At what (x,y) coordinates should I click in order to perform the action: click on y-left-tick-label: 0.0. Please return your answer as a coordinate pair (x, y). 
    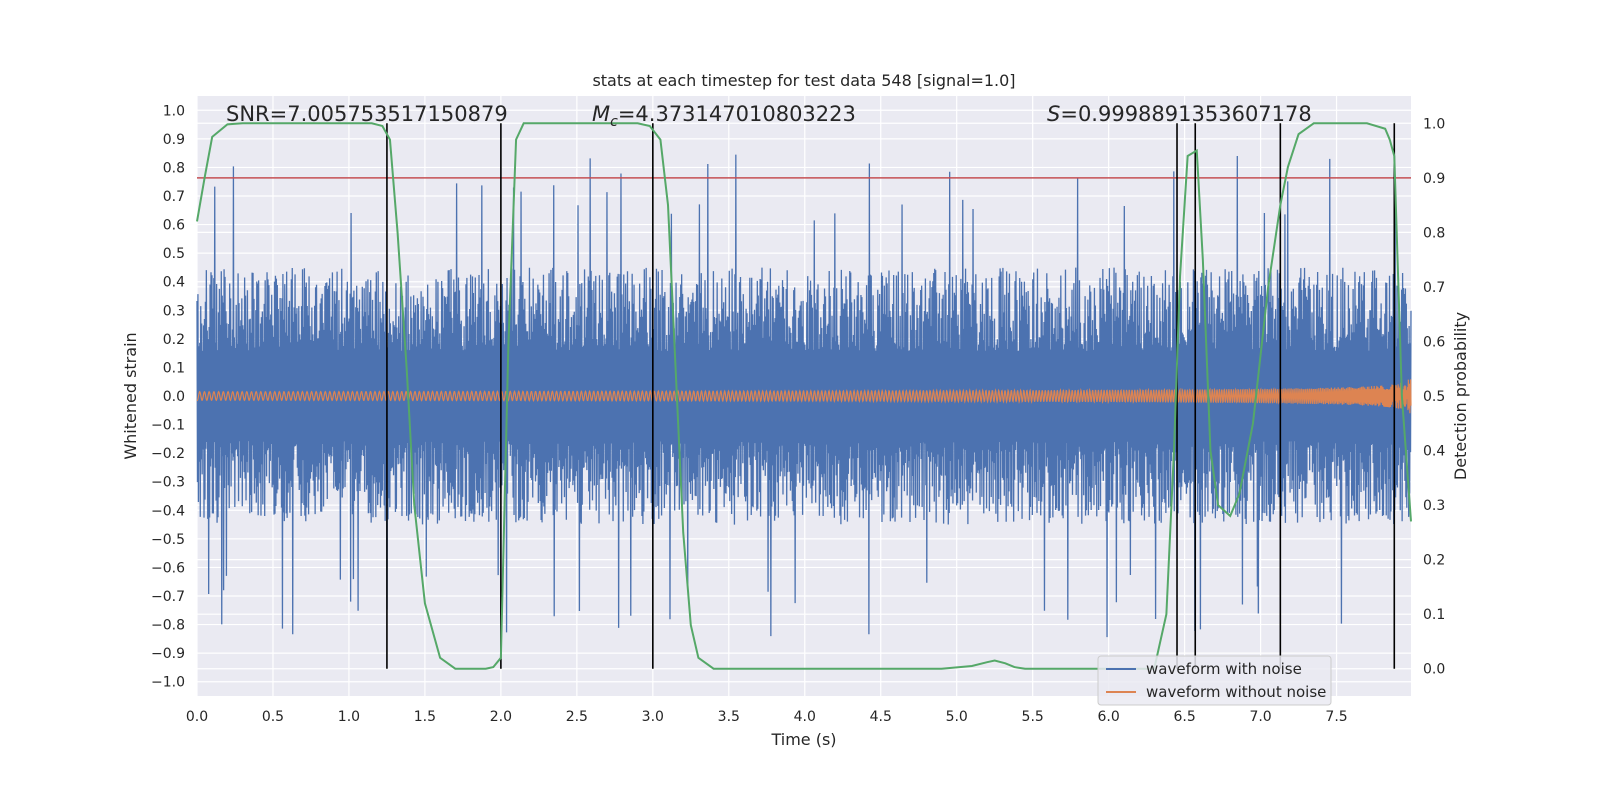
    Looking at the image, I should click on (174, 397).